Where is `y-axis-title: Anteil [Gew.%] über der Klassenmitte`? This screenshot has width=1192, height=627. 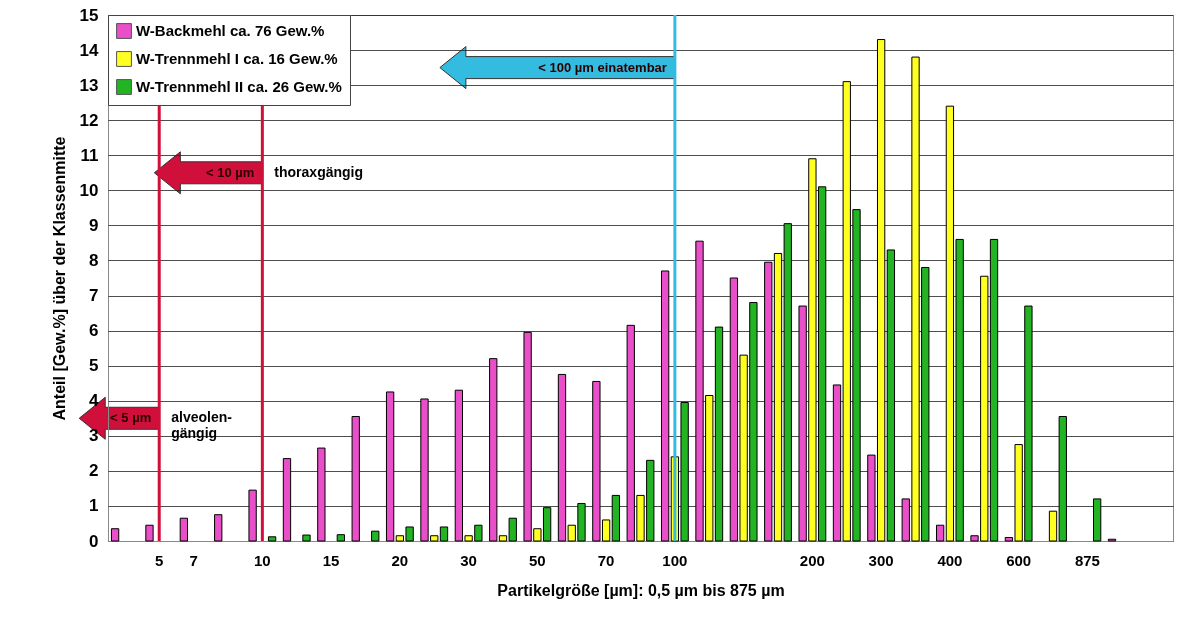
y-axis-title: Anteil [Gew.%] über der Klassenmitte is located at coordinates (59, 278).